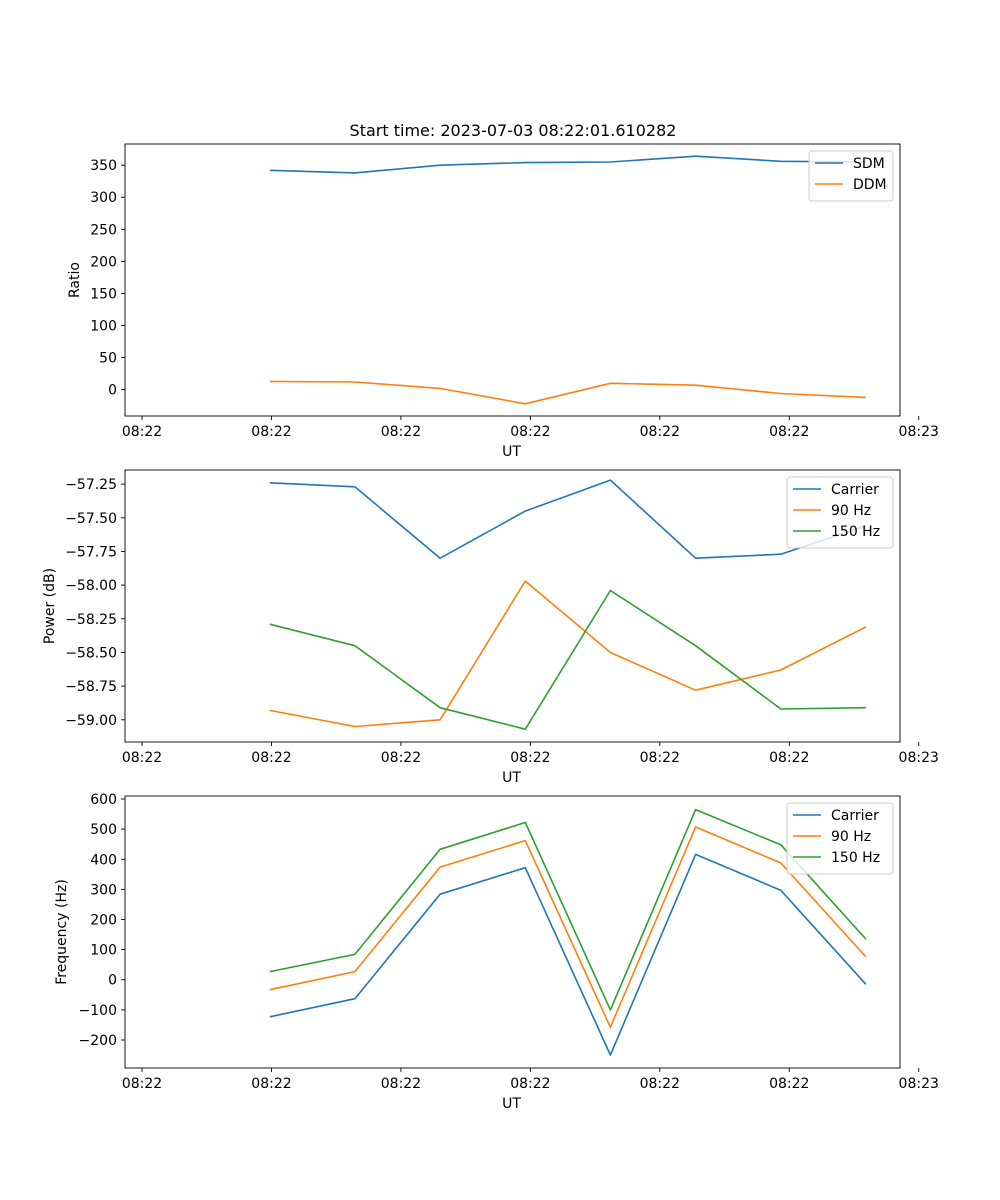 The width and height of the screenshot is (1000, 1200). I want to click on y-tick-label: −59.00, so click(91, 721).